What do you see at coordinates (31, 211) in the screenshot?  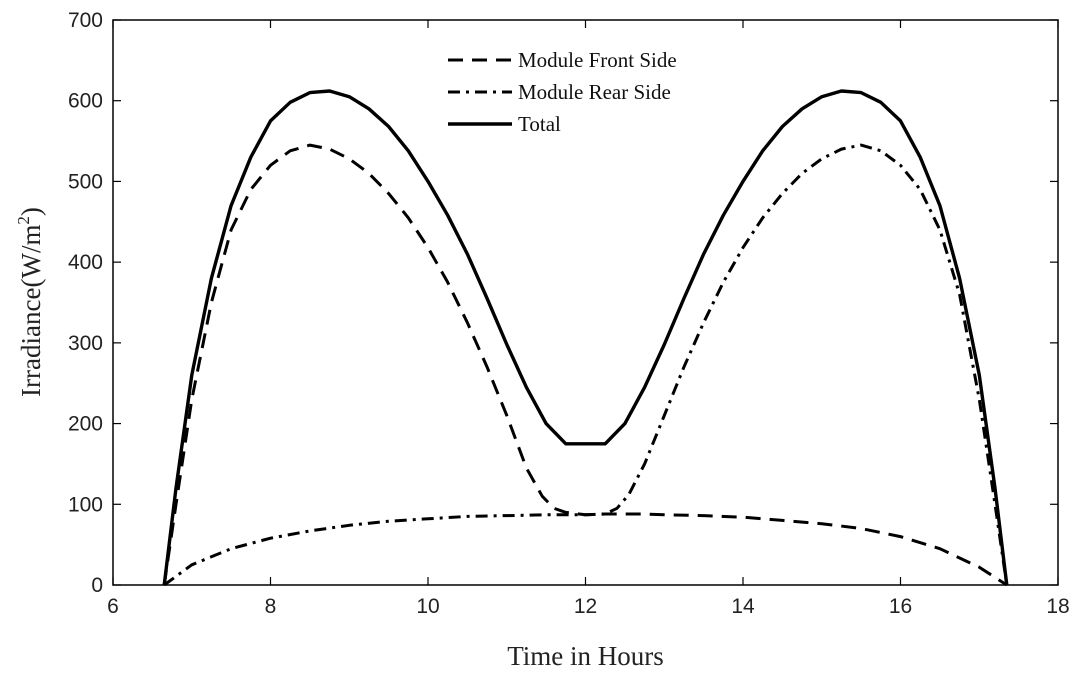 I see `y-axis-title-suffix: )` at bounding box center [31, 211].